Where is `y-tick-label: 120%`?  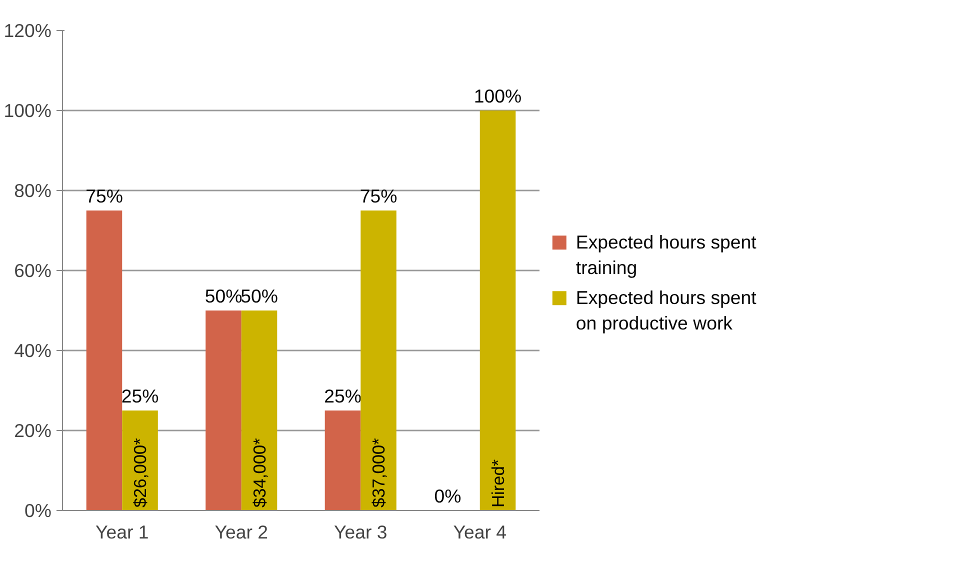
y-tick-label: 120% is located at coordinates (28, 30).